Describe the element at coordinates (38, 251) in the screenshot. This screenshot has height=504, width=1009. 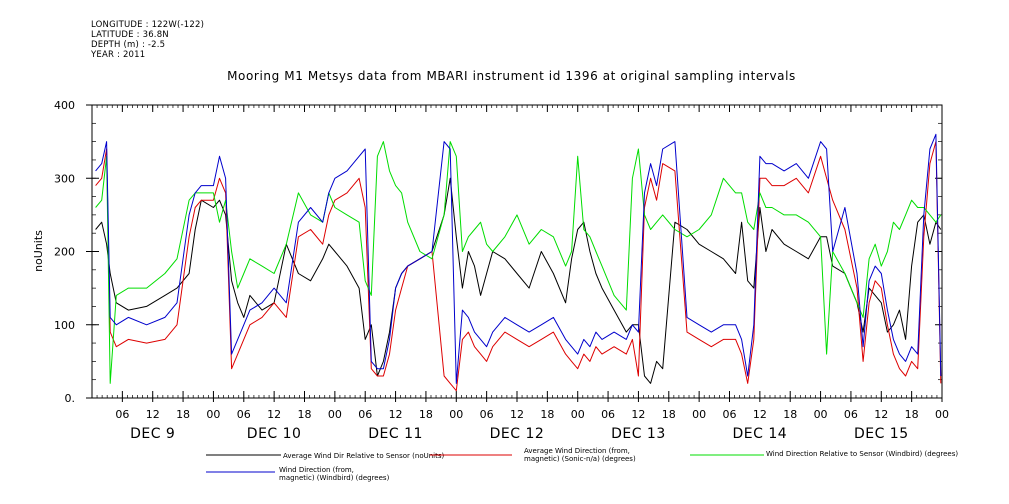
I see `y-axis-label: noUnits` at that location.